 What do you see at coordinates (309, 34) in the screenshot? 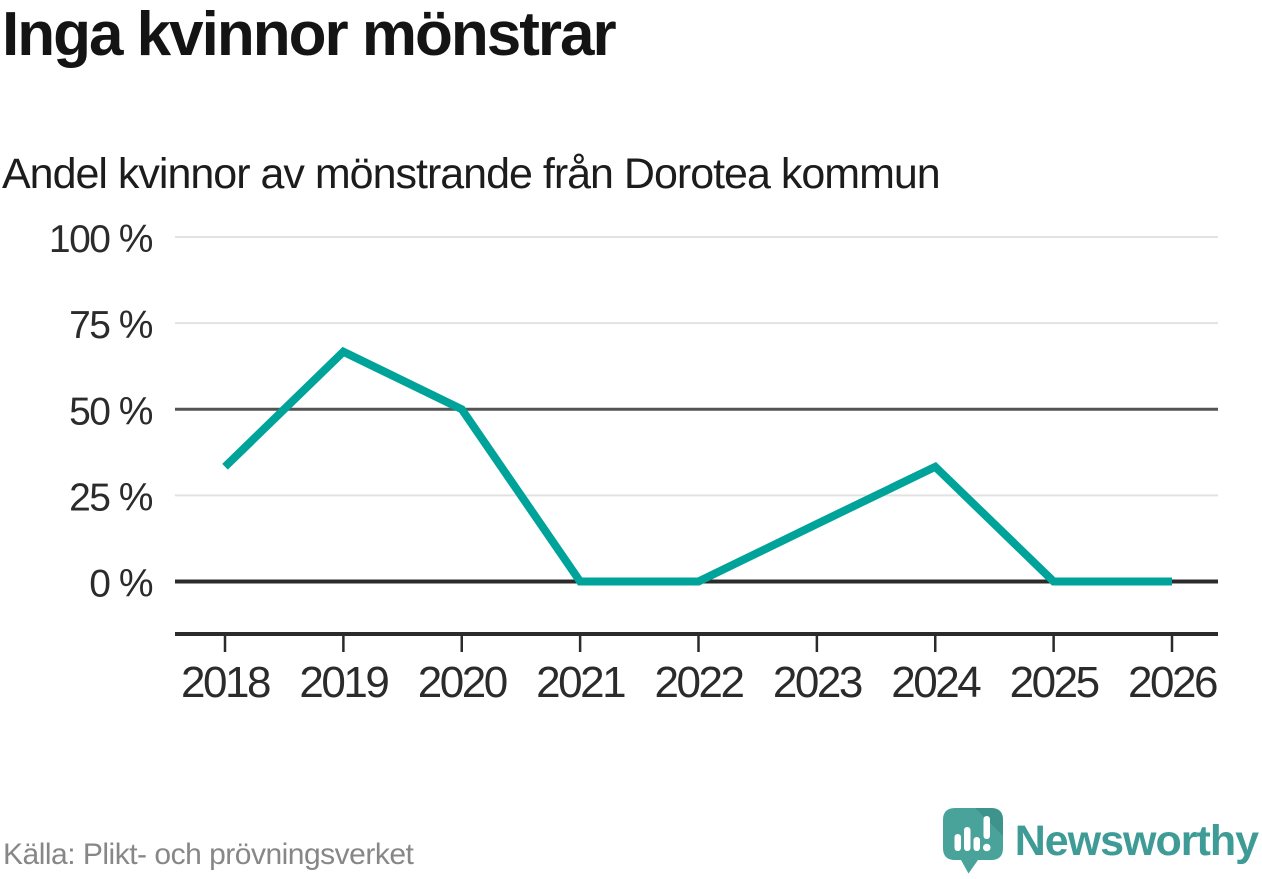
I see `chart-title: Inga kvinnor mönstrar` at bounding box center [309, 34].